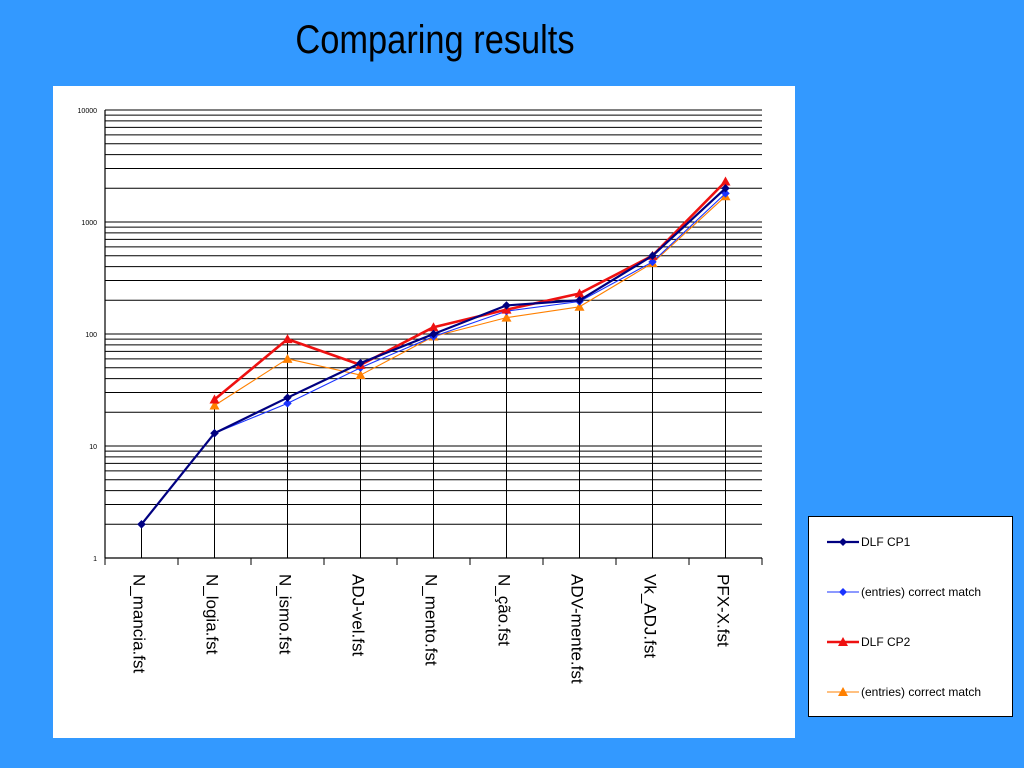 The image size is (1024, 768). I want to click on x-tick-label: ADV-mente.fst, so click(577, 629).